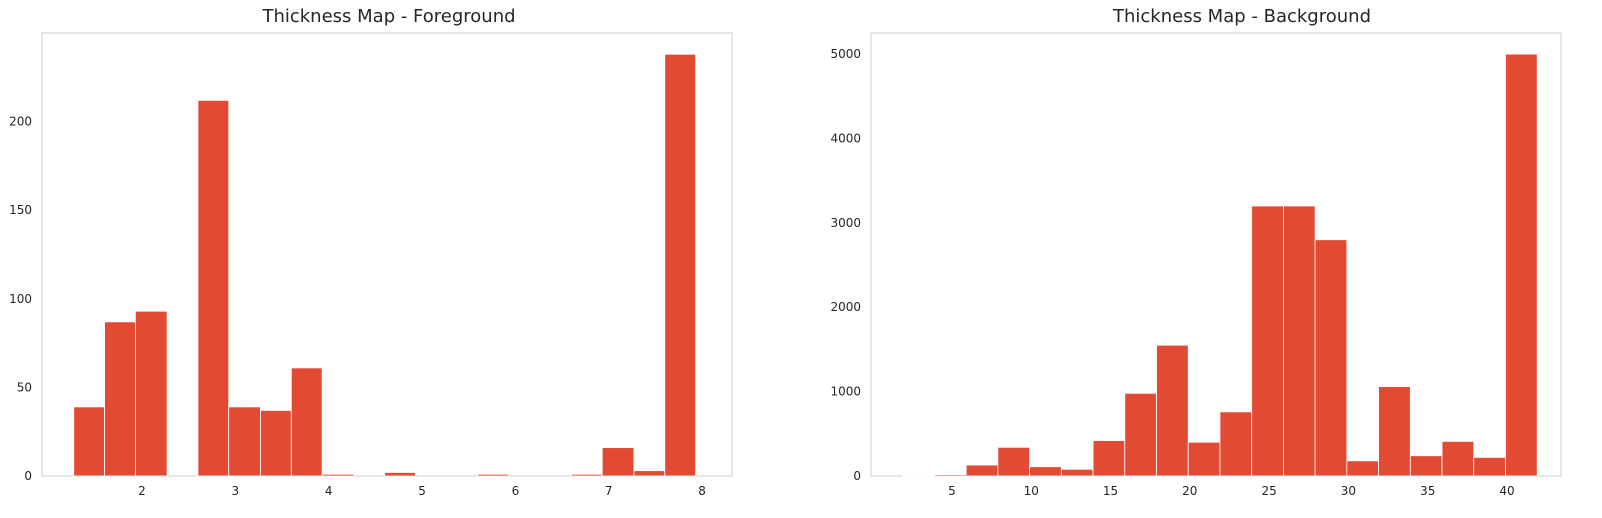 The image size is (1602, 518). I want to click on background-x-tick-label: 20, so click(1189, 491).